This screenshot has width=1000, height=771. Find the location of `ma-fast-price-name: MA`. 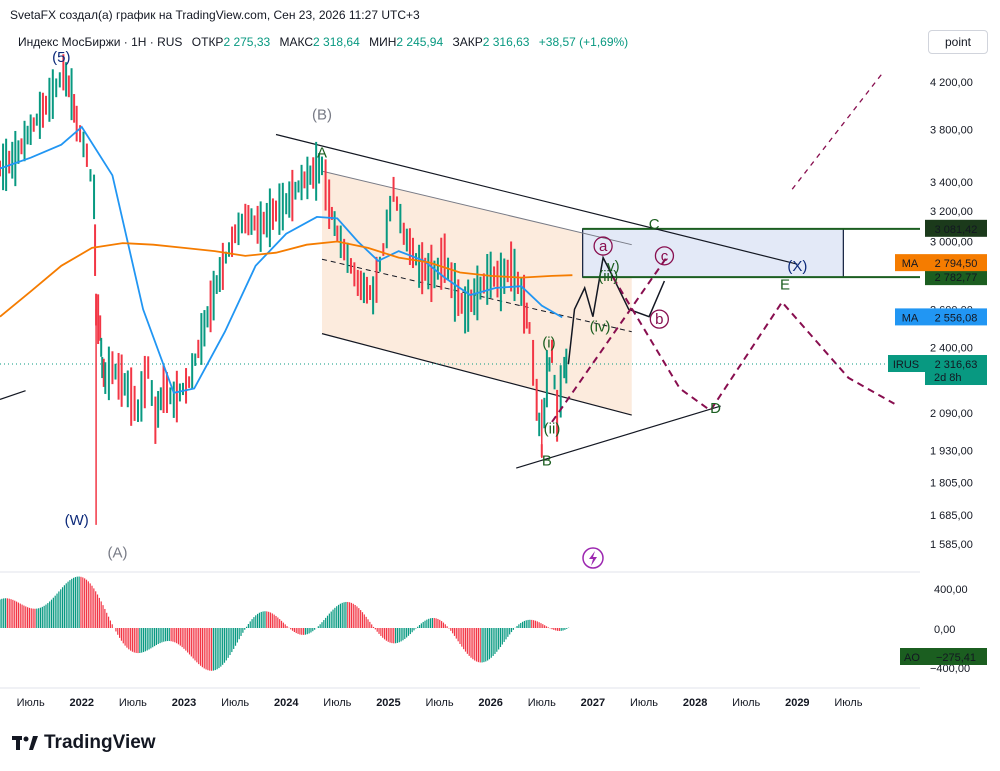

ma-fast-price-name: MA is located at coordinates (910, 318).